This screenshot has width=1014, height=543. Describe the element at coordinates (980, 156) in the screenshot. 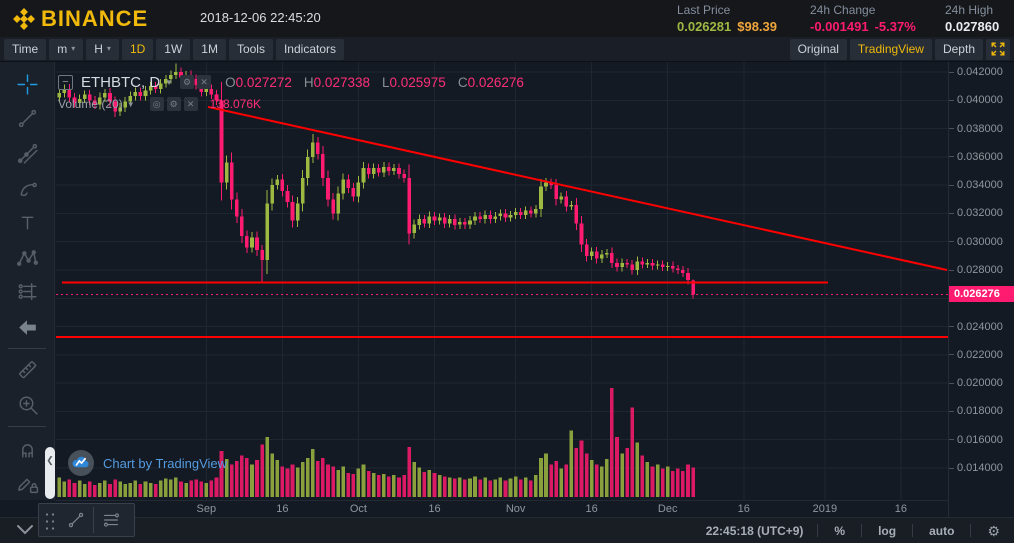

I see `price-tick-label: 0.036000` at that location.